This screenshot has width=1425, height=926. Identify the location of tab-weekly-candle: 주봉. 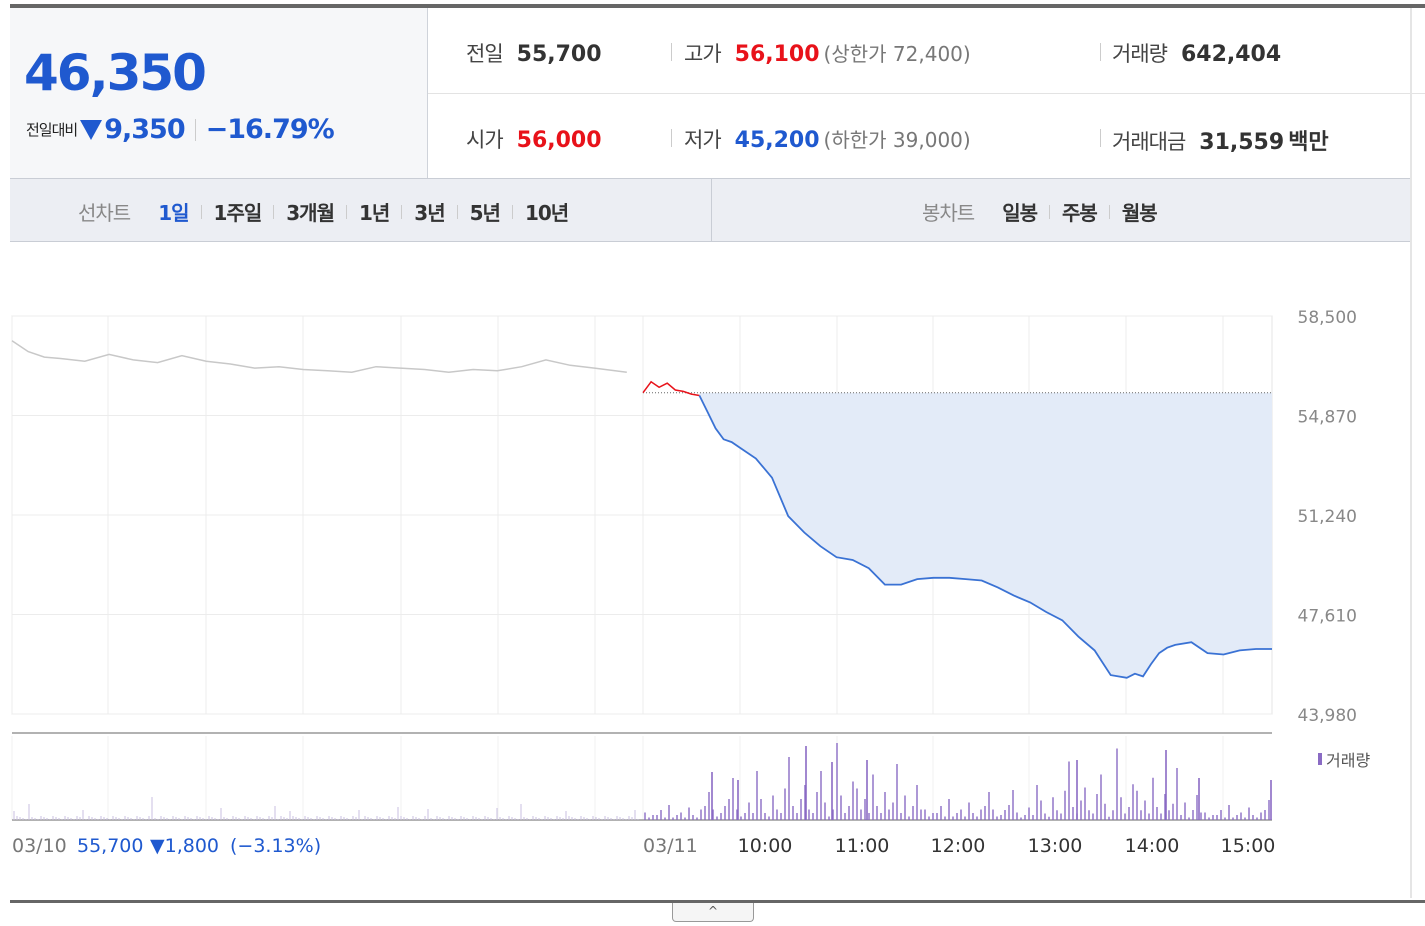
(1080, 213).